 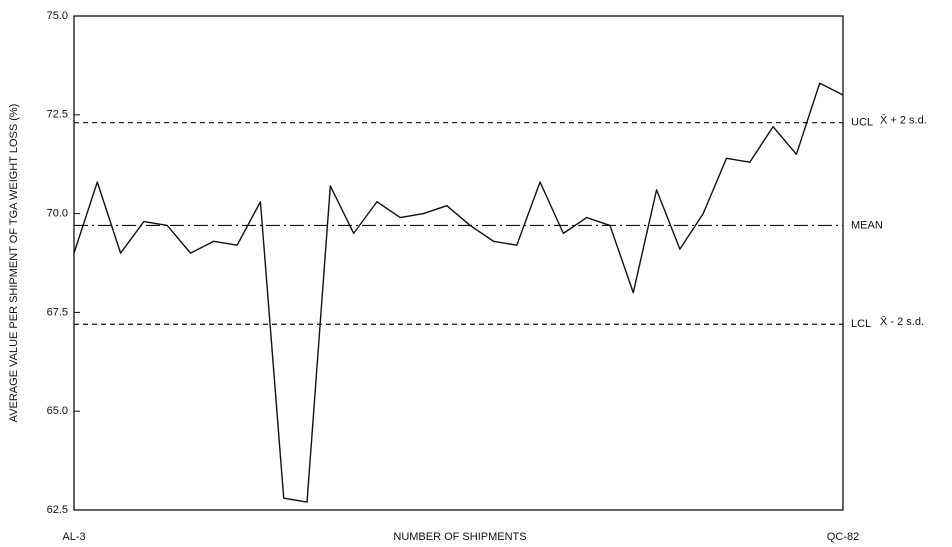 What do you see at coordinates (57, 214) in the screenshot?
I see `y-tick-label: 70.0` at bounding box center [57, 214].